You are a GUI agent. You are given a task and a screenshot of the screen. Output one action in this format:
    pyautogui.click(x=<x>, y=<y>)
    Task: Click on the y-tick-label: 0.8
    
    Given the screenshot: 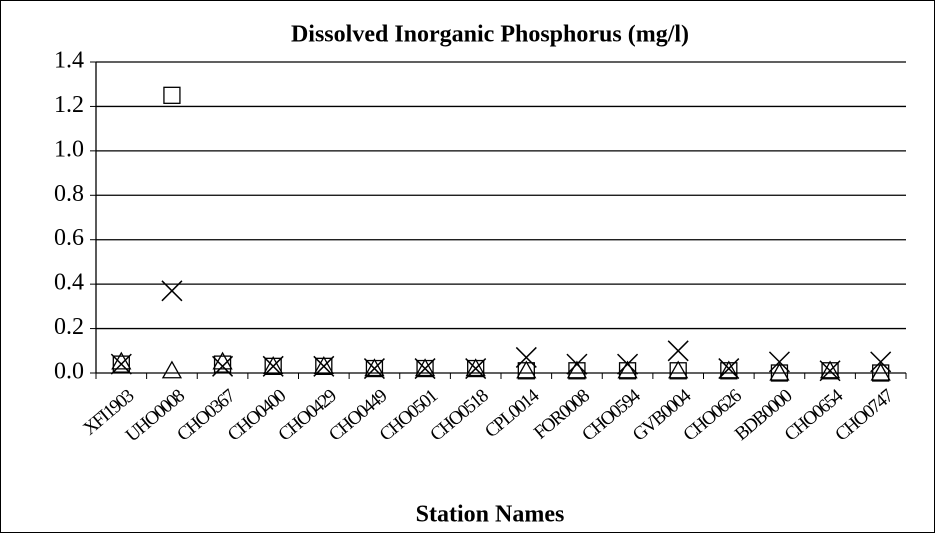 What is the action you would take?
    pyautogui.click(x=69, y=194)
    